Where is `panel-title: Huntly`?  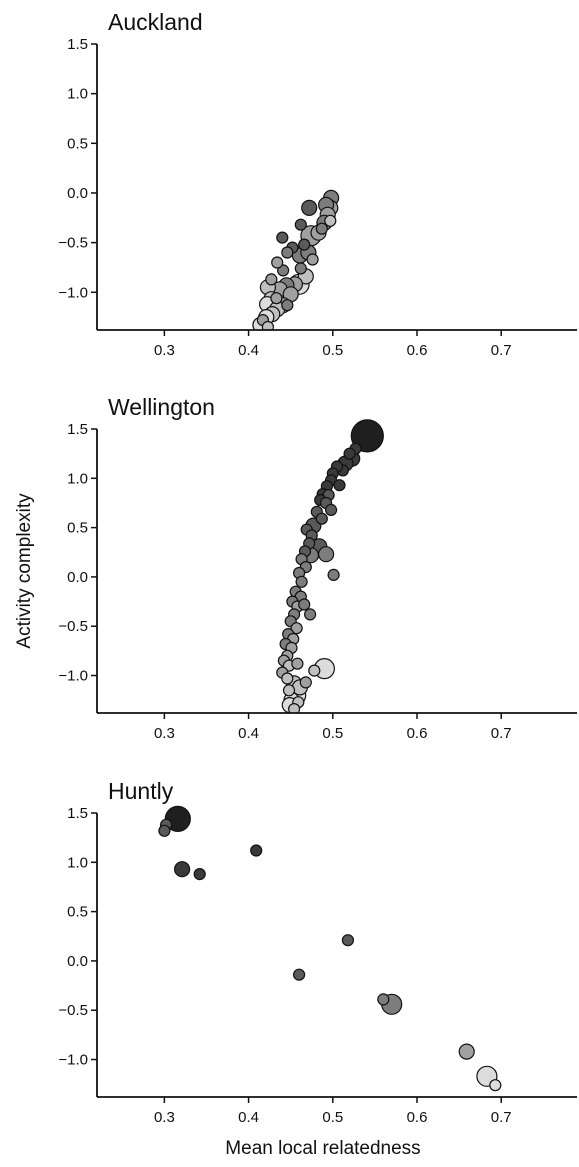 panel-title: Huntly is located at coordinates (141, 791).